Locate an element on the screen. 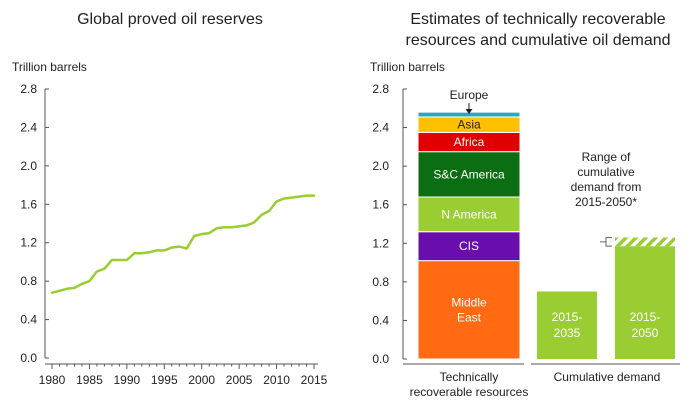 This screenshot has width=700, height=403. right-y-tick-label: 0.4 is located at coordinates (380, 320).